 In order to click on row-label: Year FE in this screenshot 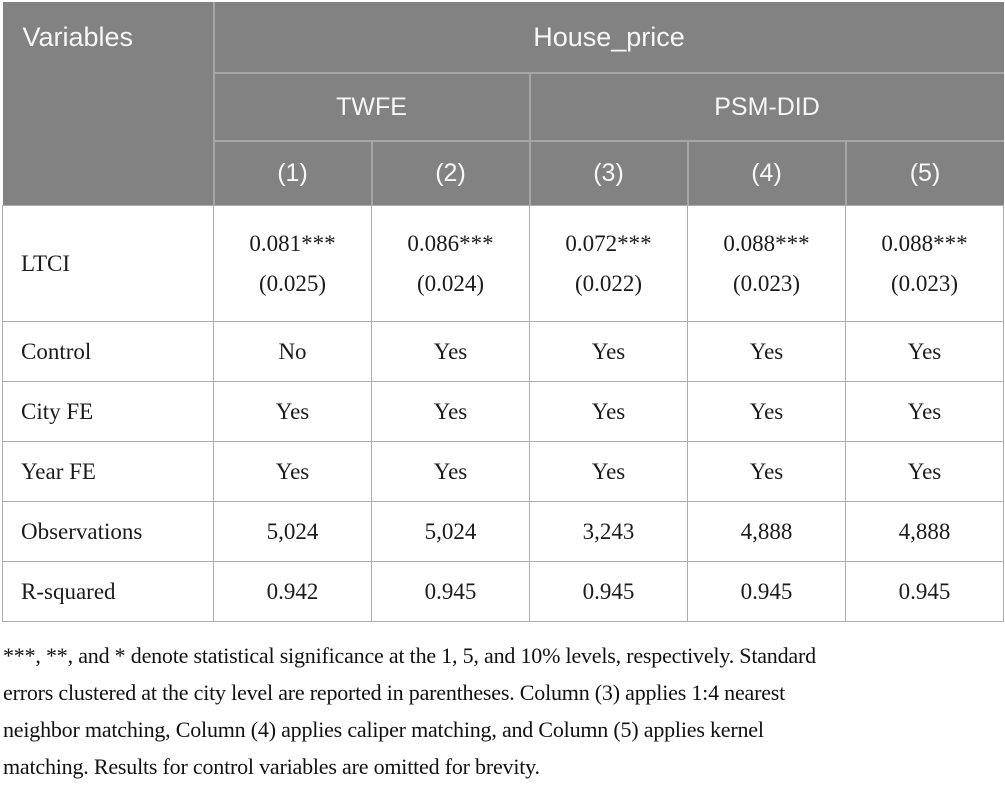, I will do `click(108, 471)`.